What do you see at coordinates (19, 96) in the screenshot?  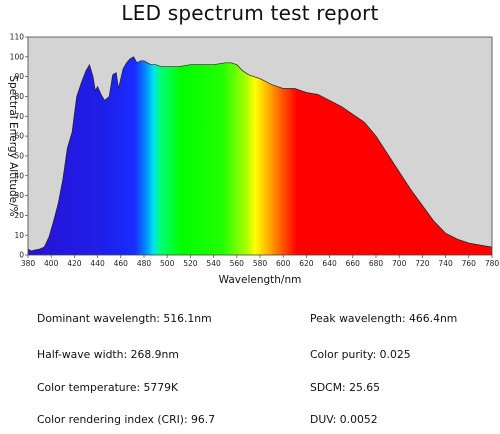 I see `y-tick-label: 80` at bounding box center [19, 96].